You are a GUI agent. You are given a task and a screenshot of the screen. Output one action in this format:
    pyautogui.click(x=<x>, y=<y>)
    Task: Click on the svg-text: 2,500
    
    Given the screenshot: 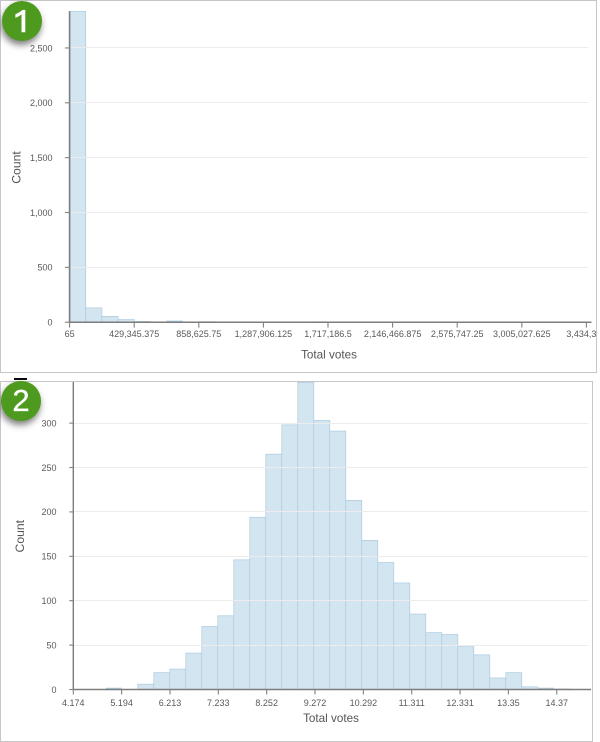 What is the action you would take?
    pyautogui.click(x=41, y=48)
    